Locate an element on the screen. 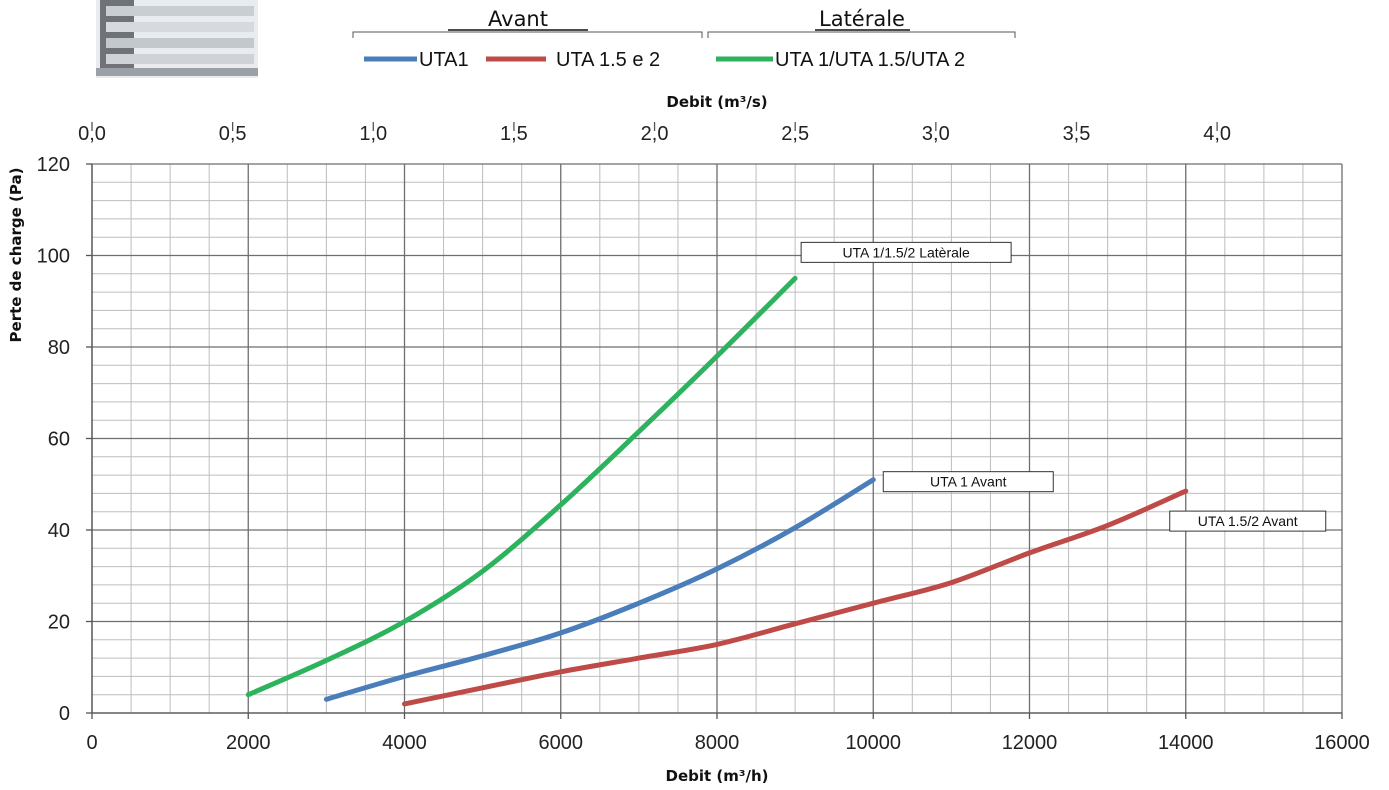 This screenshot has height=790, width=1389. y-tick-label: 0 is located at coordinates (64, 714).